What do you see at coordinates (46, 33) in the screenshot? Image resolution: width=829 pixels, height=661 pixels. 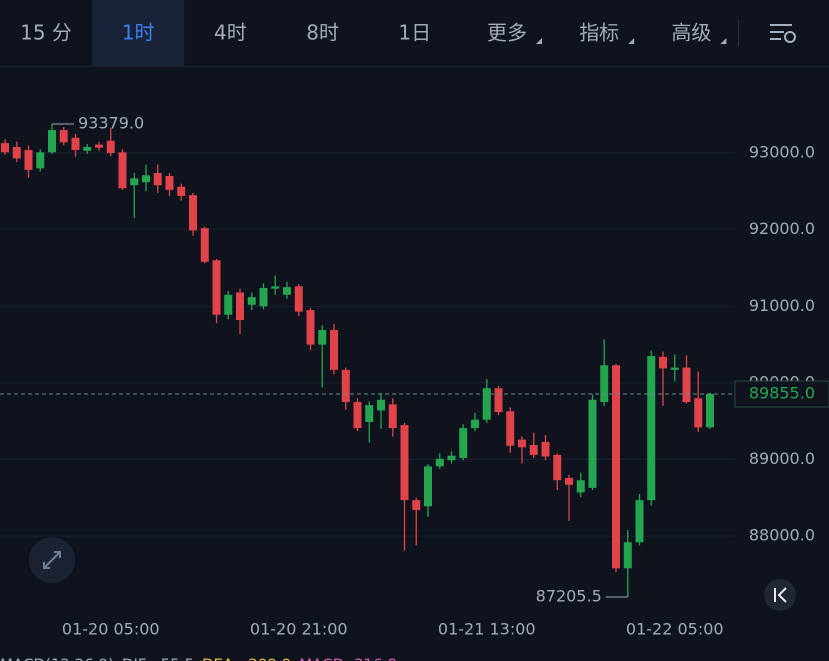 I see `tab: 15 分` at bounding box center [46, 33].